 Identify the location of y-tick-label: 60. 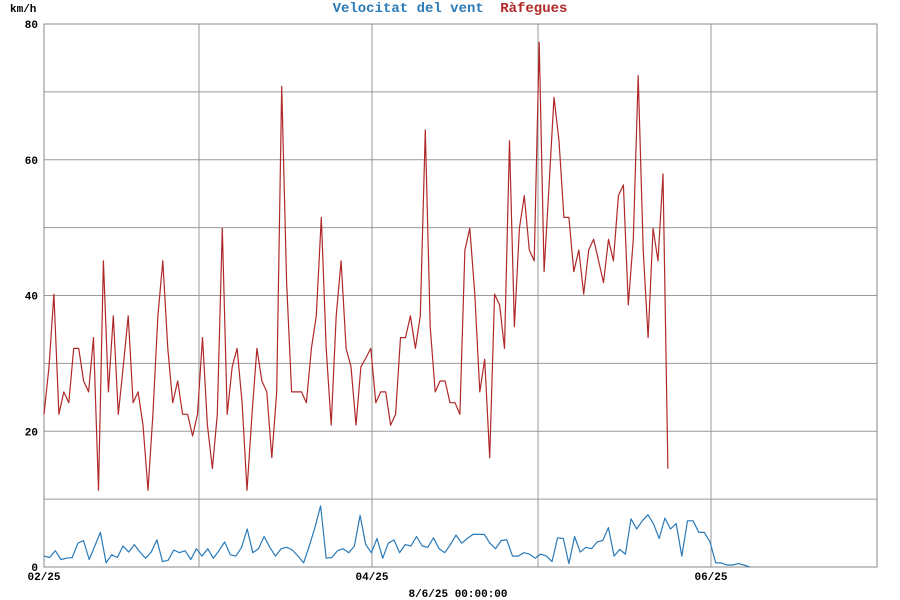
(31, 162).